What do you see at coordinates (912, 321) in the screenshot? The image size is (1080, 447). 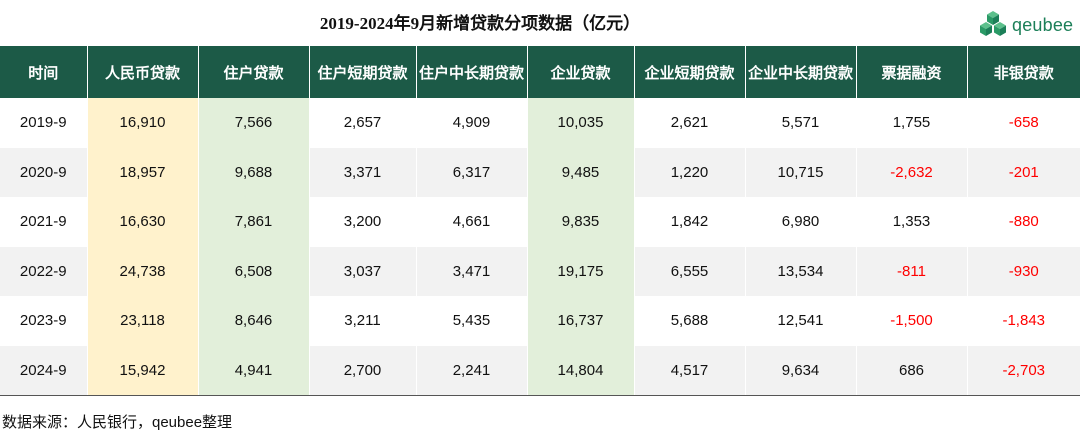 I see `table-cell: -1,500` at bounding box center [912, 321].